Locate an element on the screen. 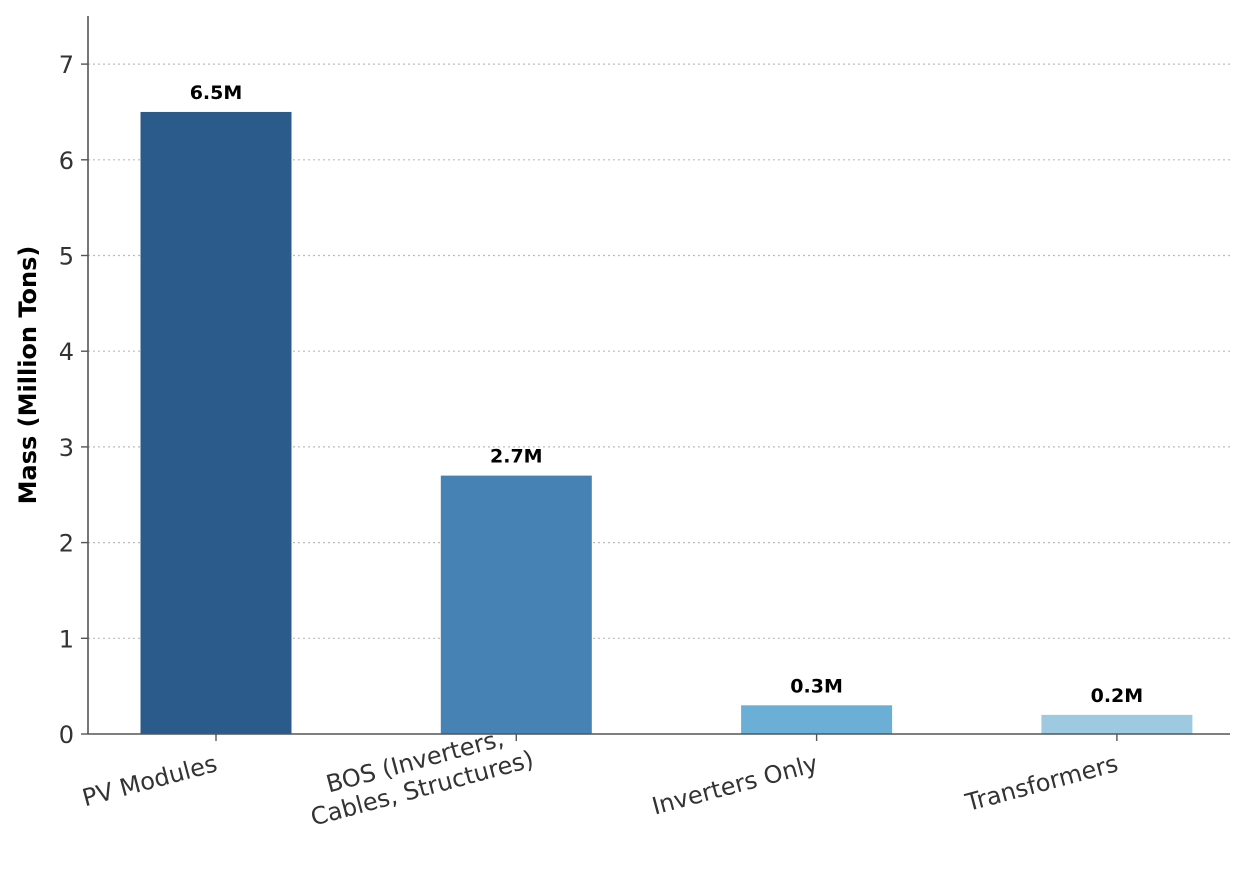 The image size is (1260, 891). x-tick-label: PV Modules is located at coordinates (149, 780).